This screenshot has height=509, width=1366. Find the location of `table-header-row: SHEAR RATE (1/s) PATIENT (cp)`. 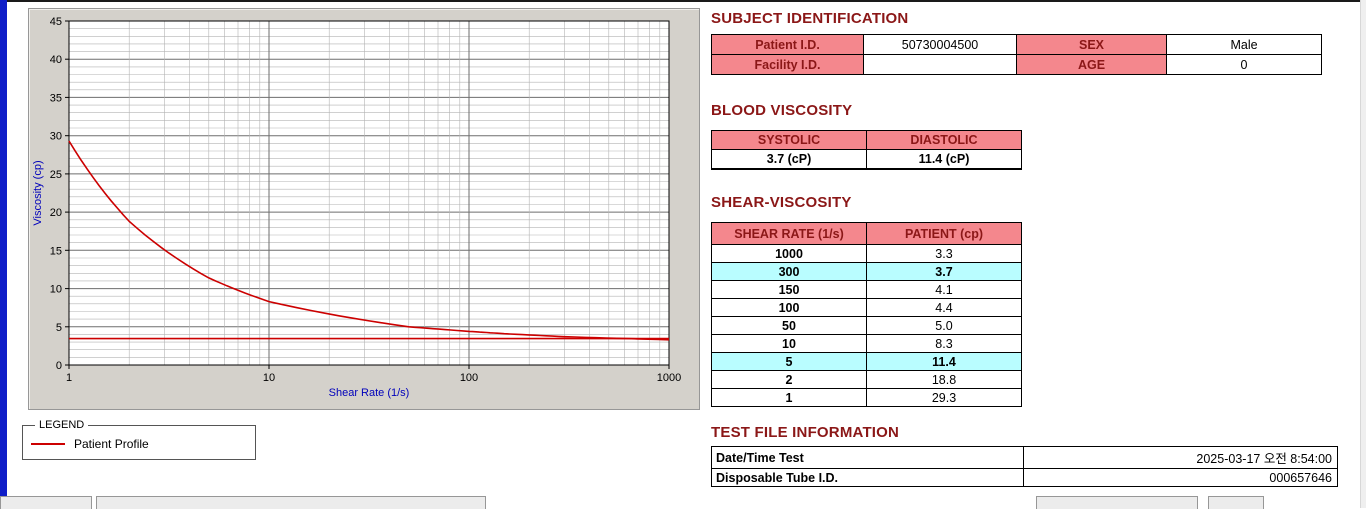

table-header-row: SHEAR RATE (1/s) PATIENT (cp) is located at coordinates (866, 233).